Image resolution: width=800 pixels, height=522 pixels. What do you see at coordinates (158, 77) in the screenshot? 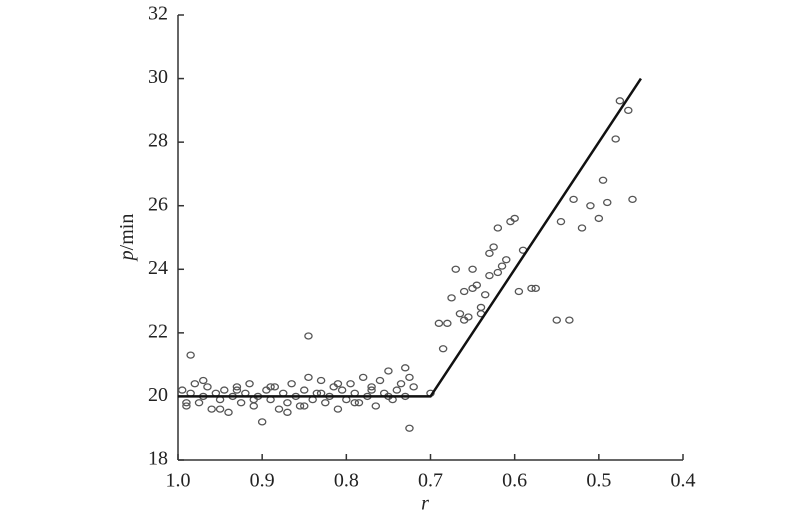
I see `y-tick-label: 30` at bounding box center [158, 77].